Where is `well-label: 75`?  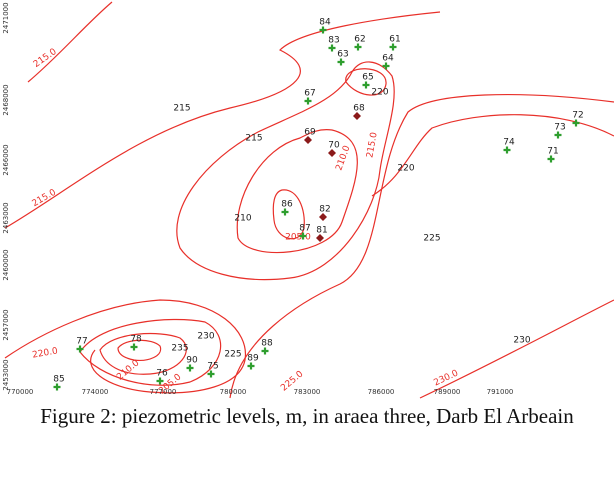 well-label: 75 is located at coordinates (212, 367).